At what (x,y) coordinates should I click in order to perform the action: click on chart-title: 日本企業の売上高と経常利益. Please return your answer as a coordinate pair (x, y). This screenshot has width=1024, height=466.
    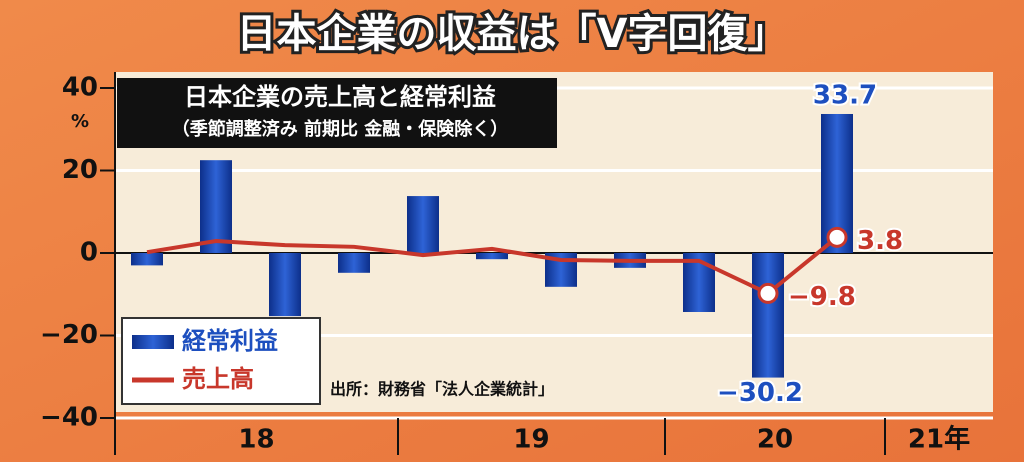
    Looking at the image, I should click on (340, 97).